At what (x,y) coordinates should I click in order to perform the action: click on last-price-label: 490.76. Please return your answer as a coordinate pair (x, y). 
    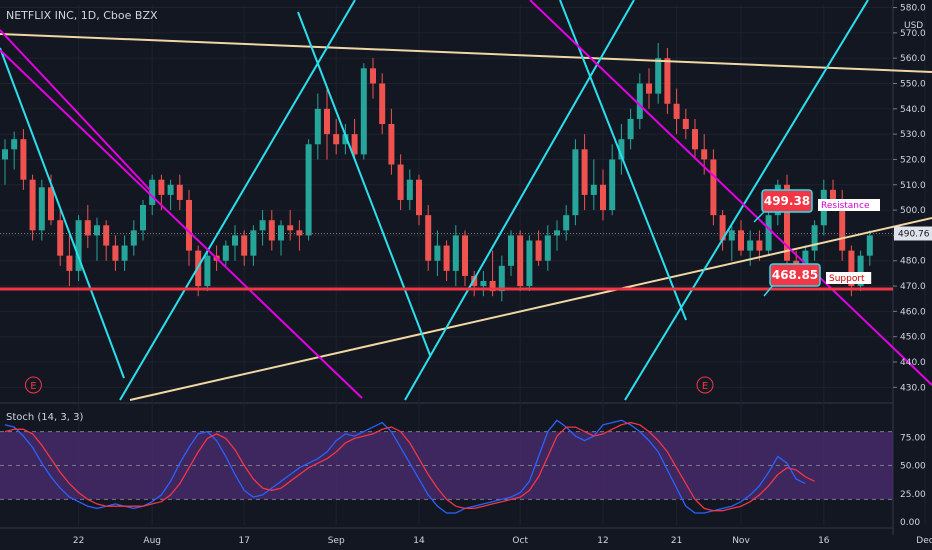
    Looking at the image, I should click on (914, 234).